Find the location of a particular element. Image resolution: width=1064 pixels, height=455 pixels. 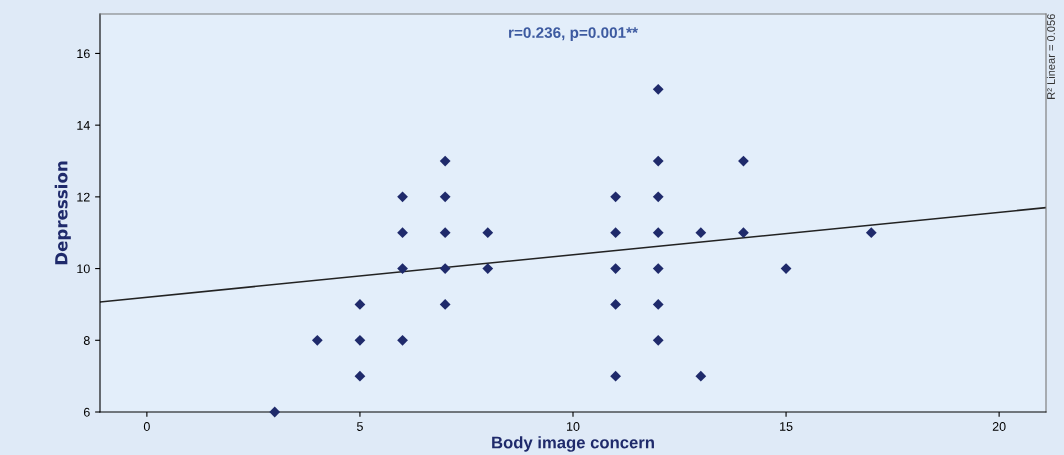

y-tick-label: 6 is located at coordinates (86, 412).